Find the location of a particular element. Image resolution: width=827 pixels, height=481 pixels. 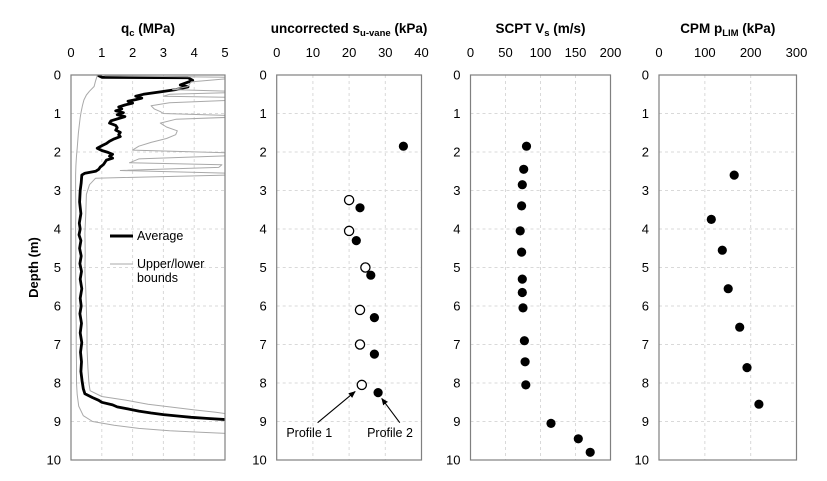

xtick-label: 20 is located at coordinates (349, 52).